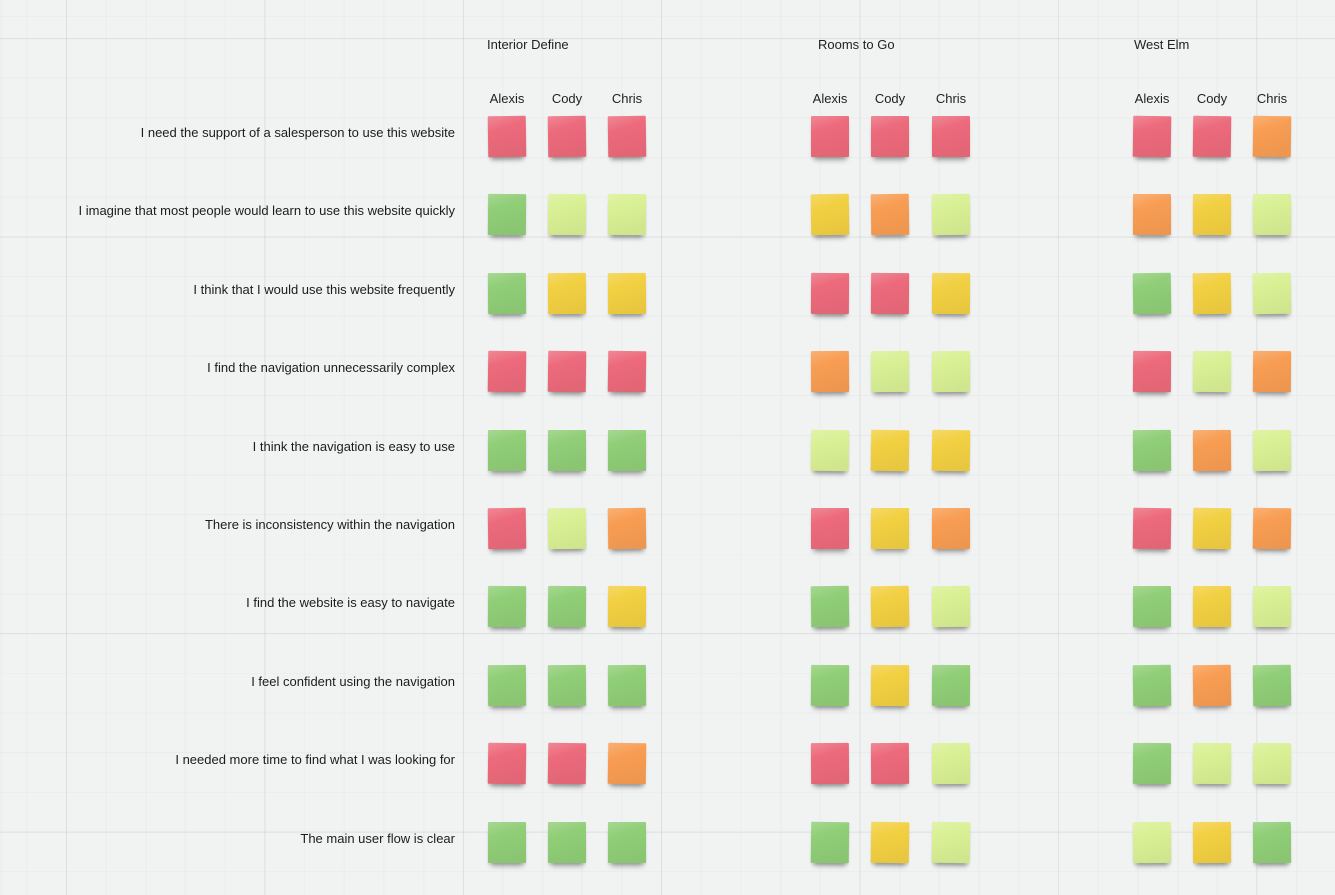 Image resolution: width=1335 pixels, height=895 pixels. I want to click on group-title-rooms-to-go: Rooms to Go, so click(856, 44).